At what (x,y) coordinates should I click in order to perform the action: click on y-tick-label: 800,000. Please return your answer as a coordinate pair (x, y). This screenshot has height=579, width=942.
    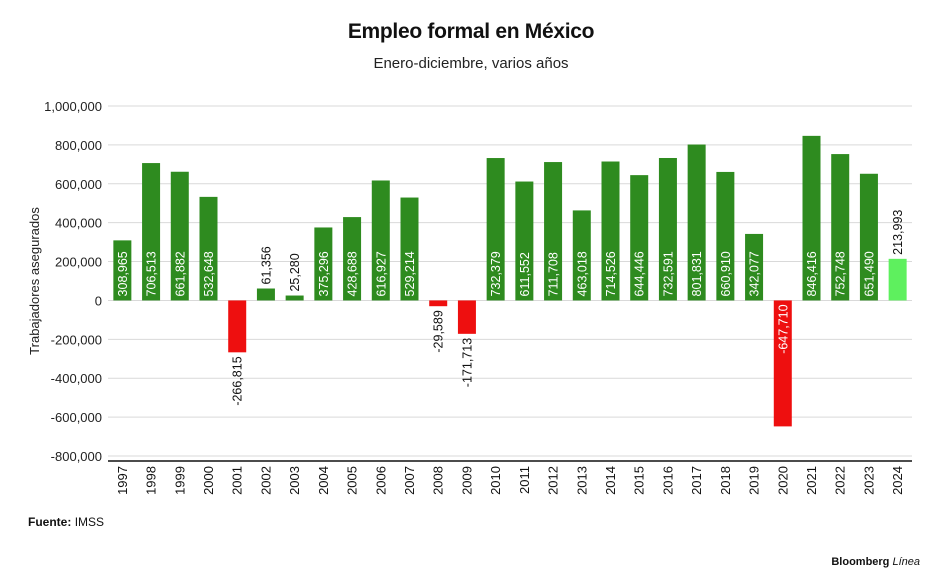
    Looking at the image, I should click on (78, 145).